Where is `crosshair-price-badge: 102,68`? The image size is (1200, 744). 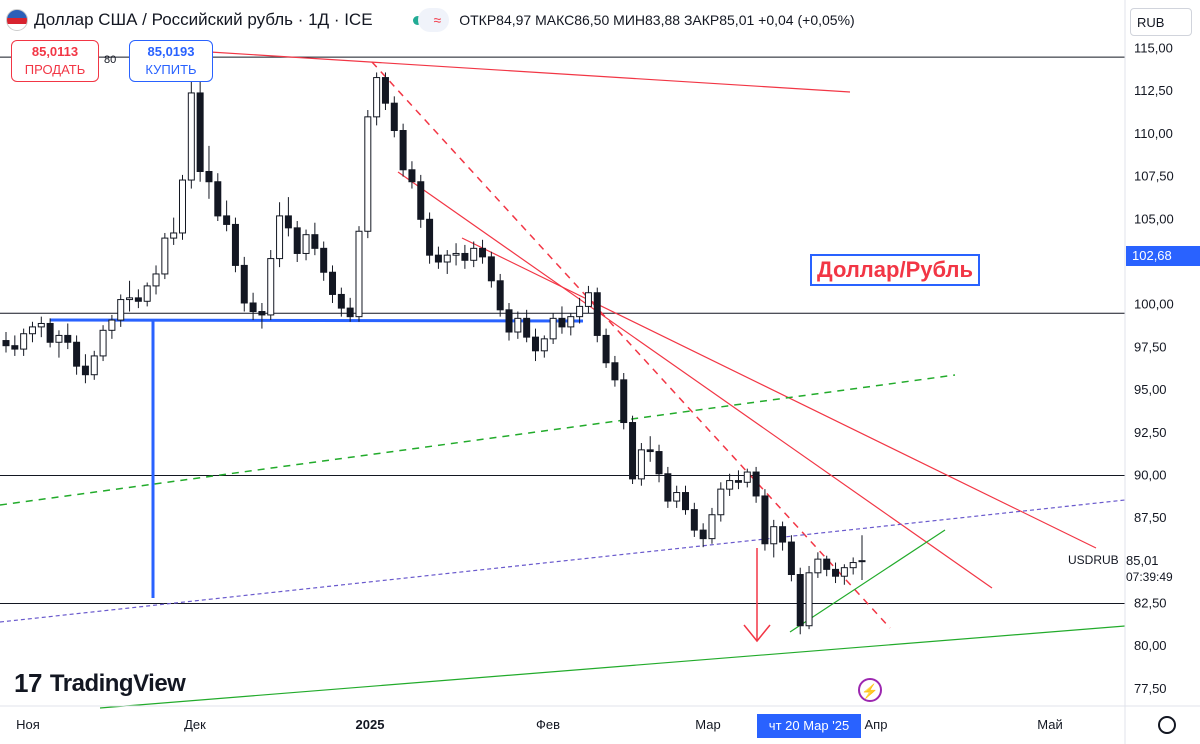 crosshair-price-badge: 102,68 is located at coordinates (1163, 256).